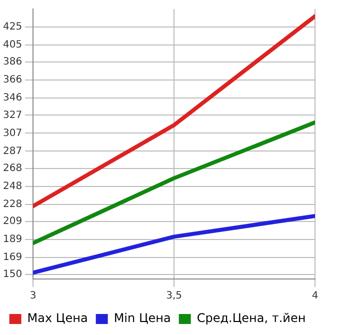 The width and height of the screenshot is (345, 335). What do you see at coordinates (142, 318) in the screenshot?
I see `legend-label: Min Цена` at bounding box center [142, 318].